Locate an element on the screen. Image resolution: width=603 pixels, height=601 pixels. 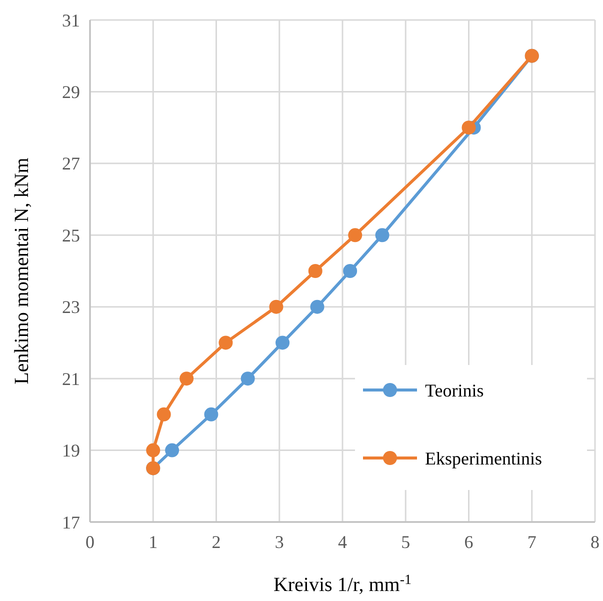
y-tick-label: 27 is located at coordinates (71, 164).